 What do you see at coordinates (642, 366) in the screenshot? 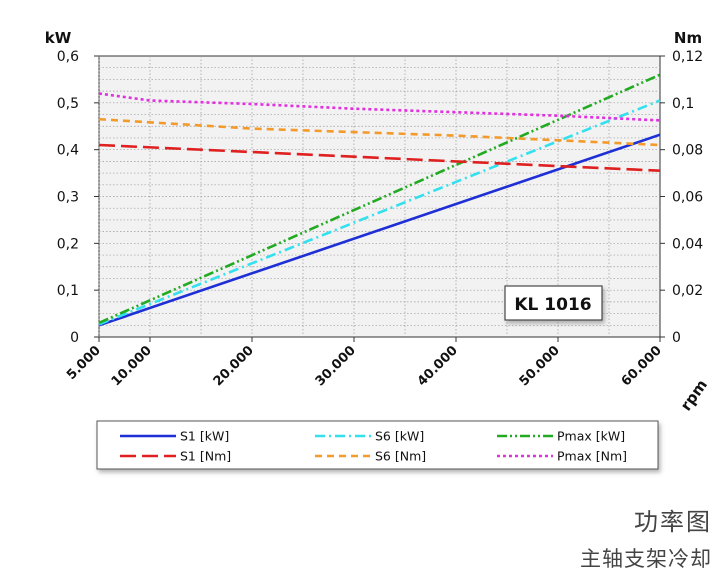
I see `x-tick-label: 60.000` at bounding box center [642, 366].